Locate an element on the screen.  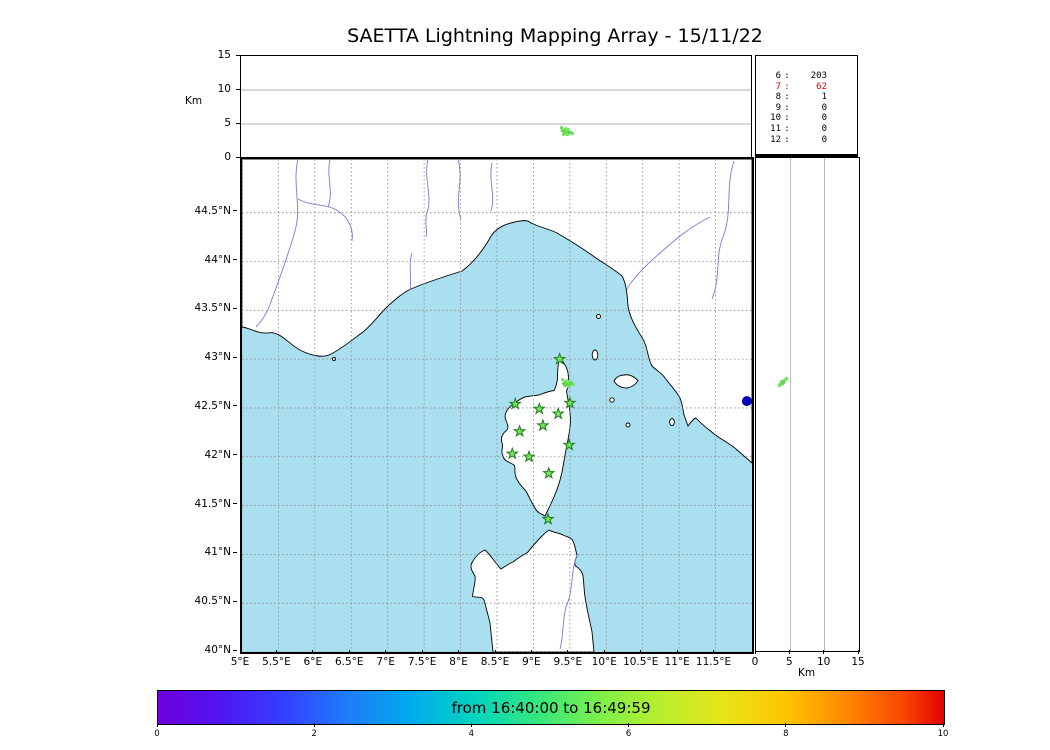
map-x-ticklabel: 6°E is located at coordinates (313, 662).